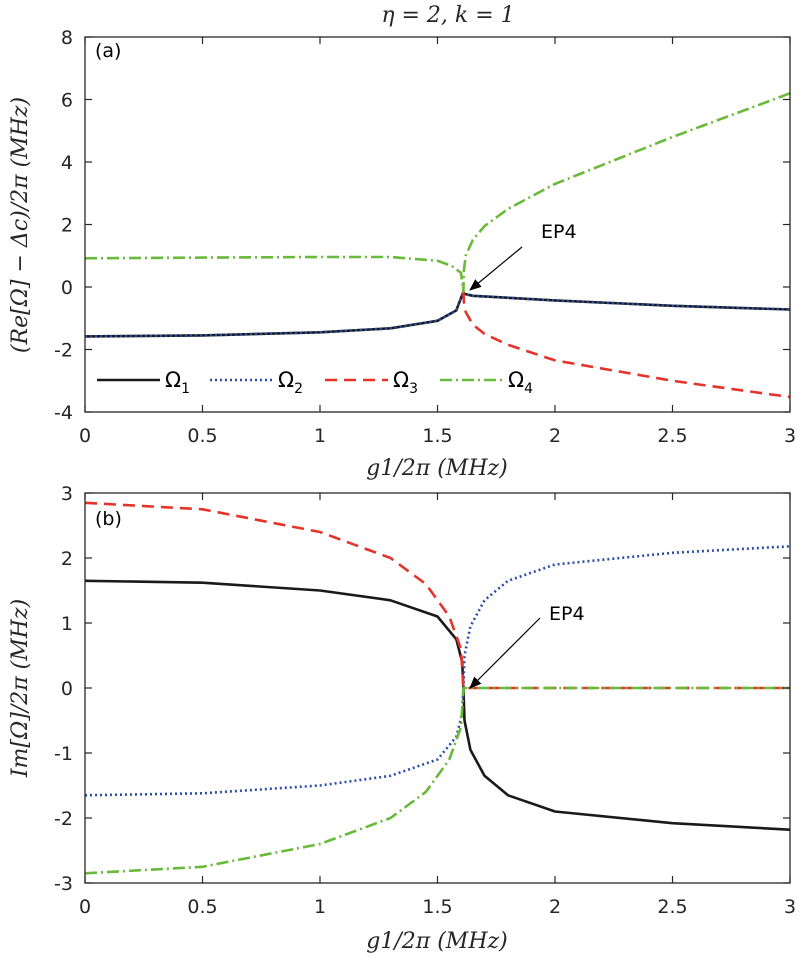  I want to click on panel-a-x-tick-label: 0, so click(85, 436).